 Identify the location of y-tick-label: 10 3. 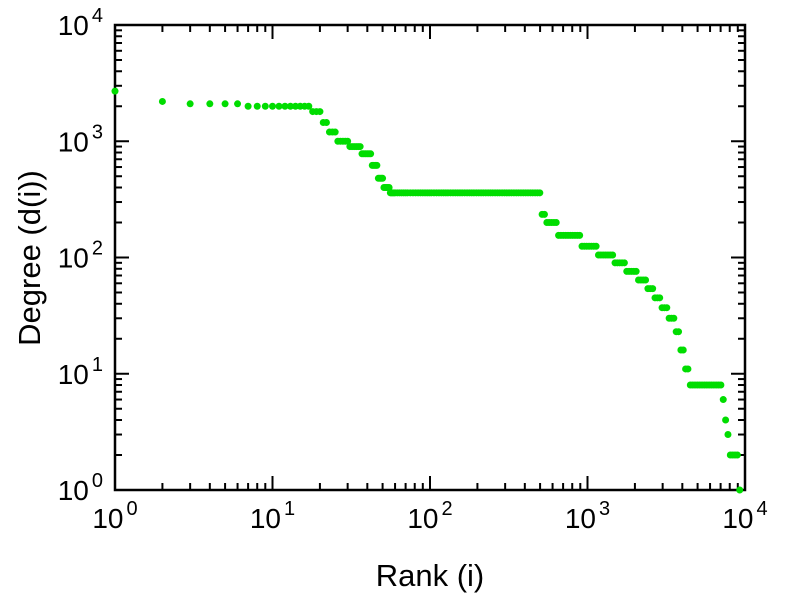
(80, 139).